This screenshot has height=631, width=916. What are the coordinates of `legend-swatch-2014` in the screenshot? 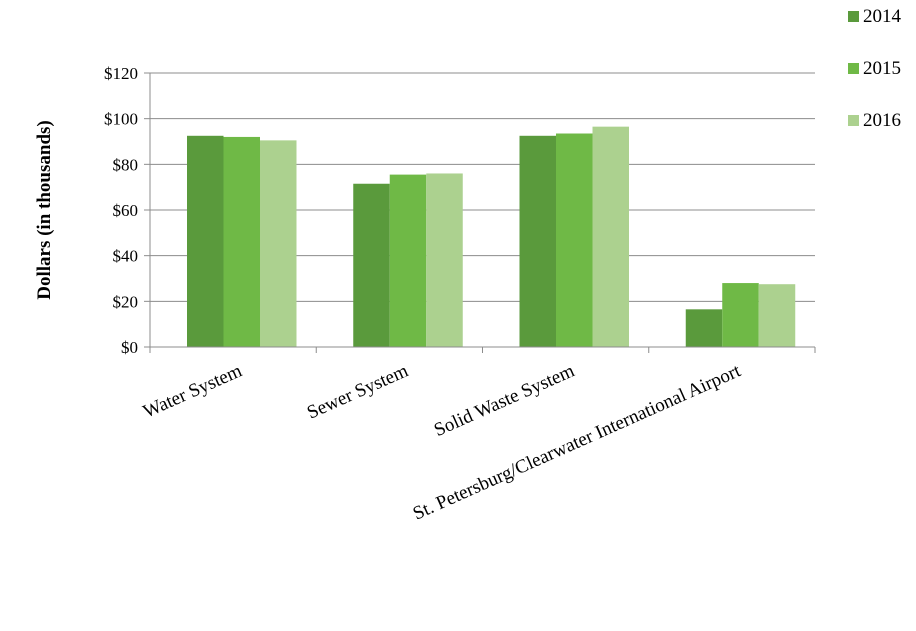 It's located at (853, 16).